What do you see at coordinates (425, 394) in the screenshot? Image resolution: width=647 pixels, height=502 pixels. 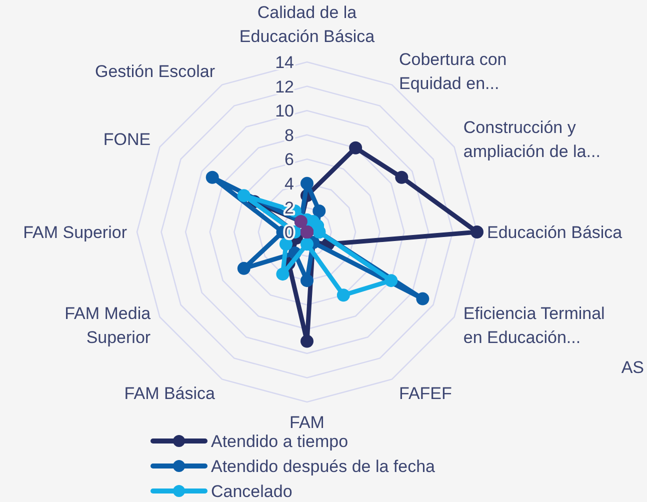 I see `spoke-label: FAFEF` at bounding box center [425, 394].